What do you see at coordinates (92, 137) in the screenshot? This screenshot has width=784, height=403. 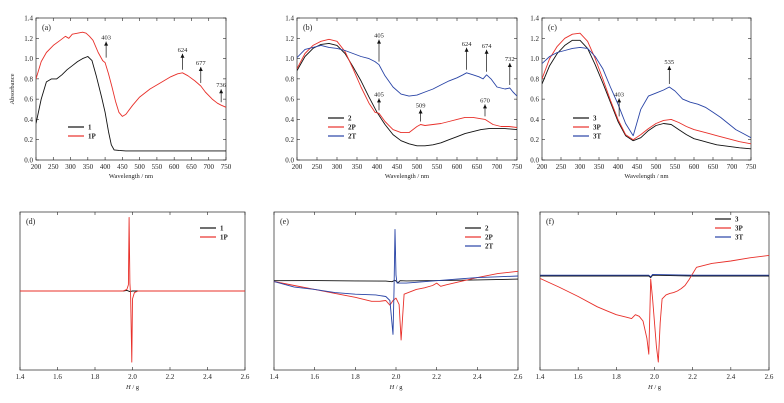 I see `legend-label: 1P` at bounding box center [92, 137].